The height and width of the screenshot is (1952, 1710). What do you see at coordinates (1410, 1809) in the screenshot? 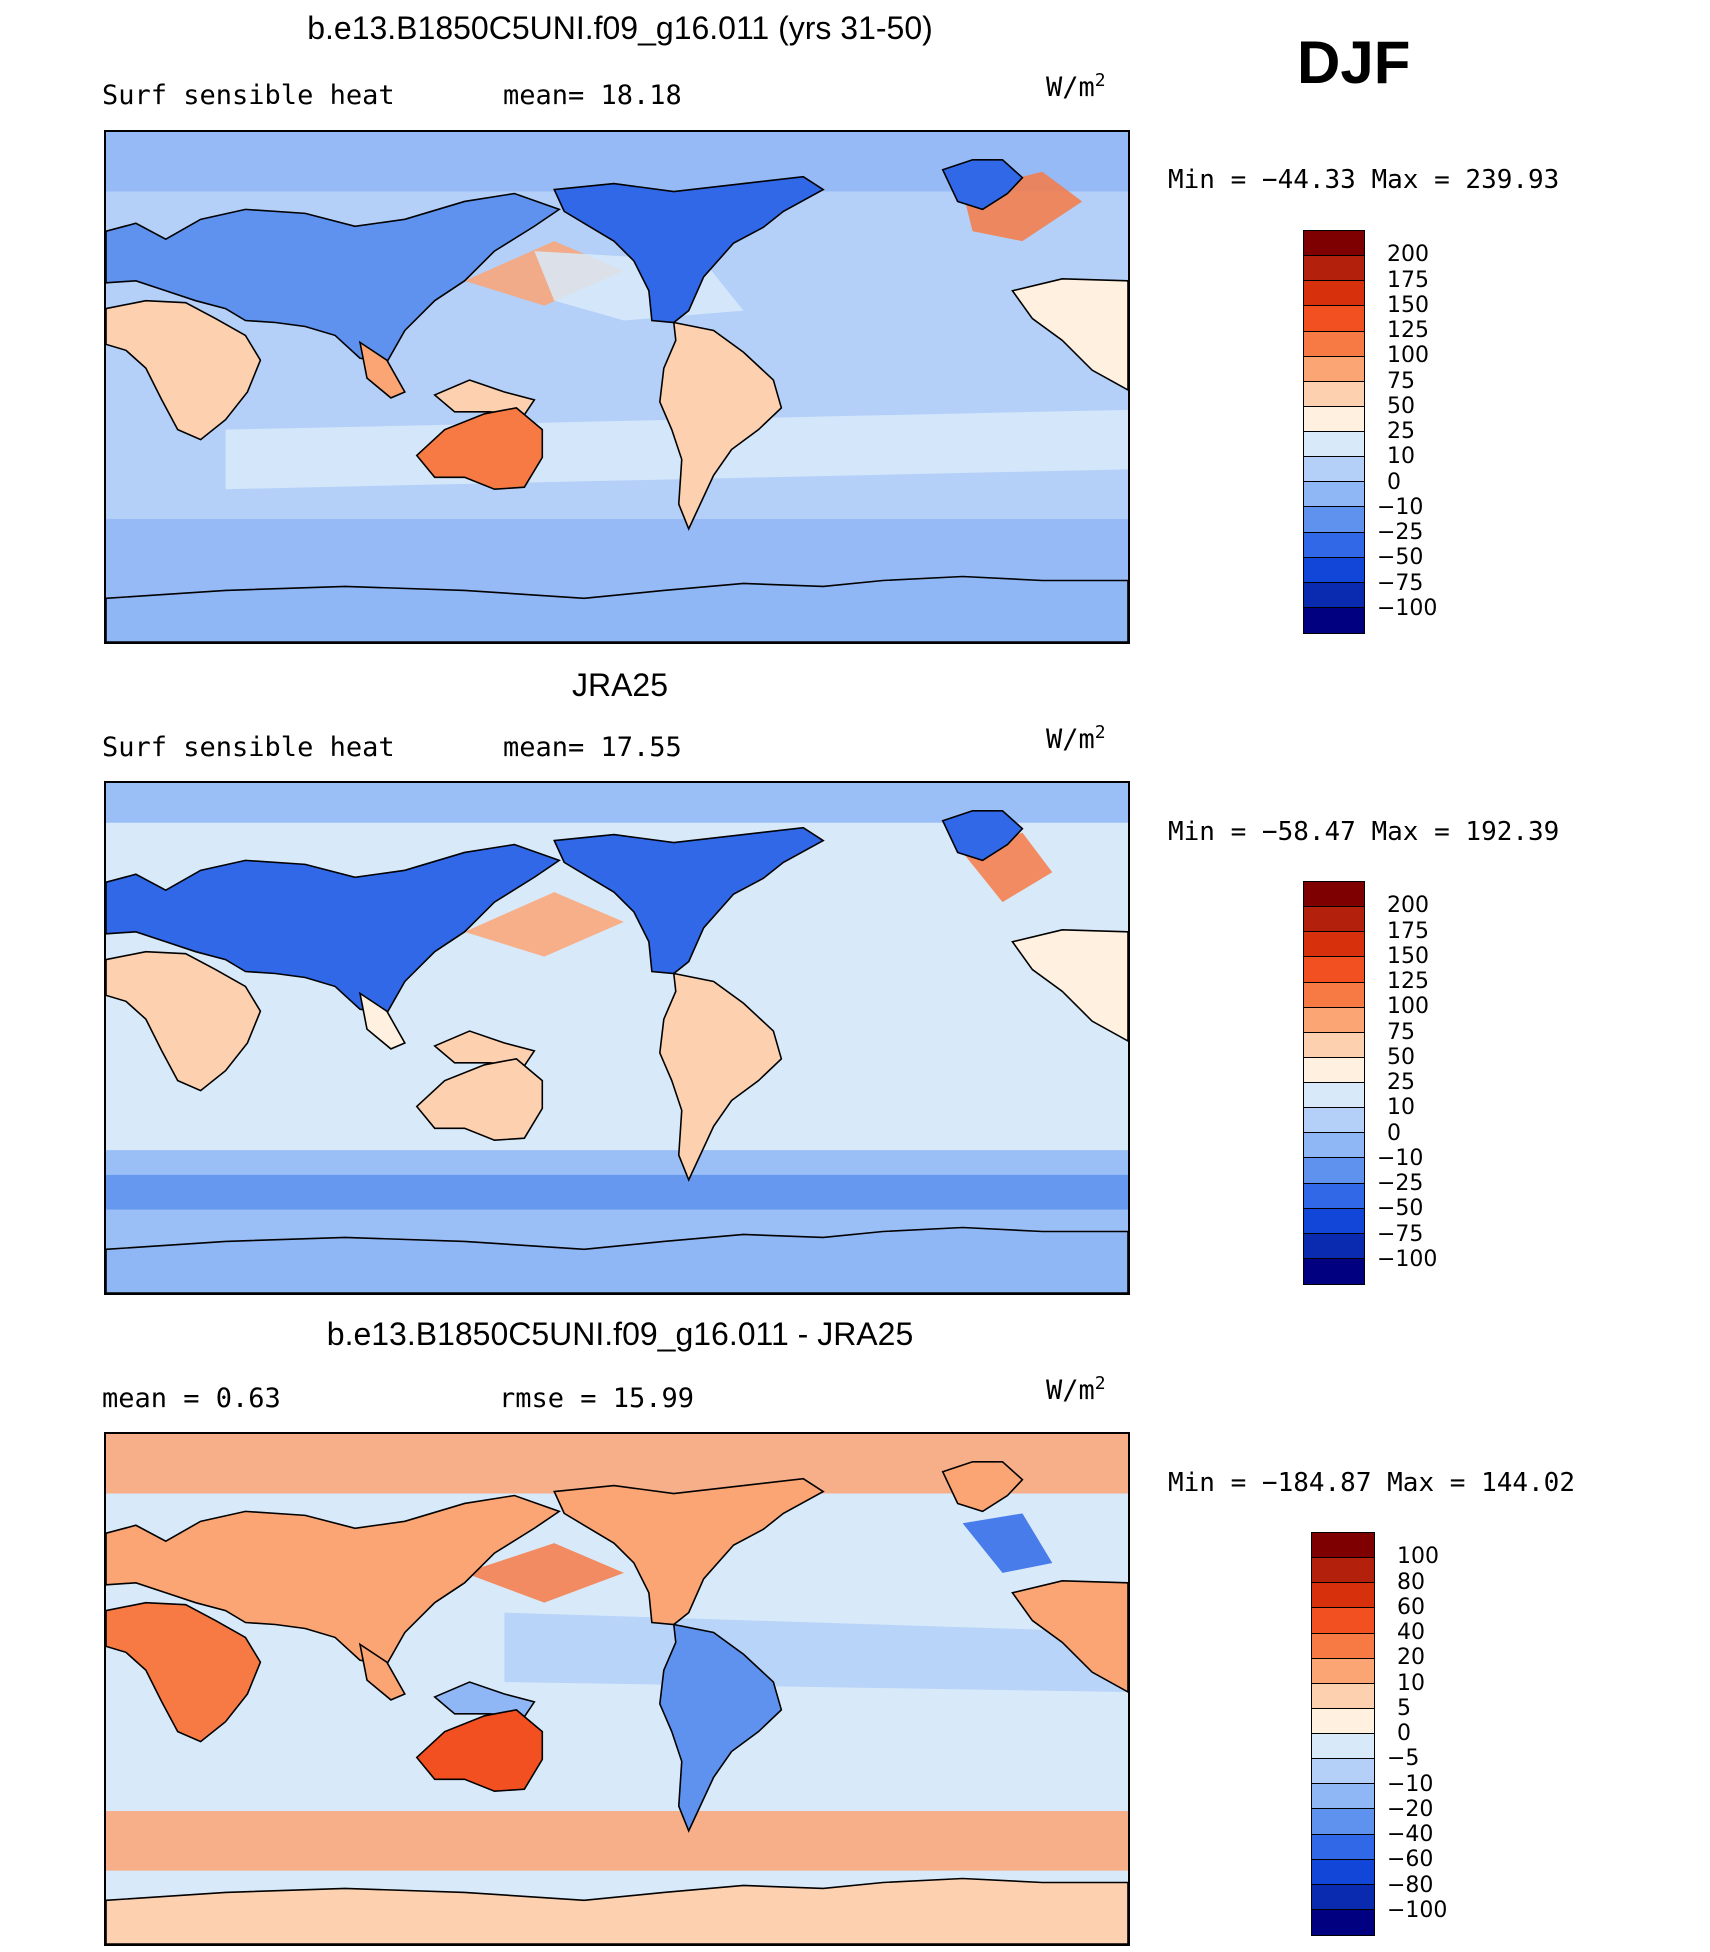
I see `colorbar-tick-label: −20` at bounding box center [1410, 1809].